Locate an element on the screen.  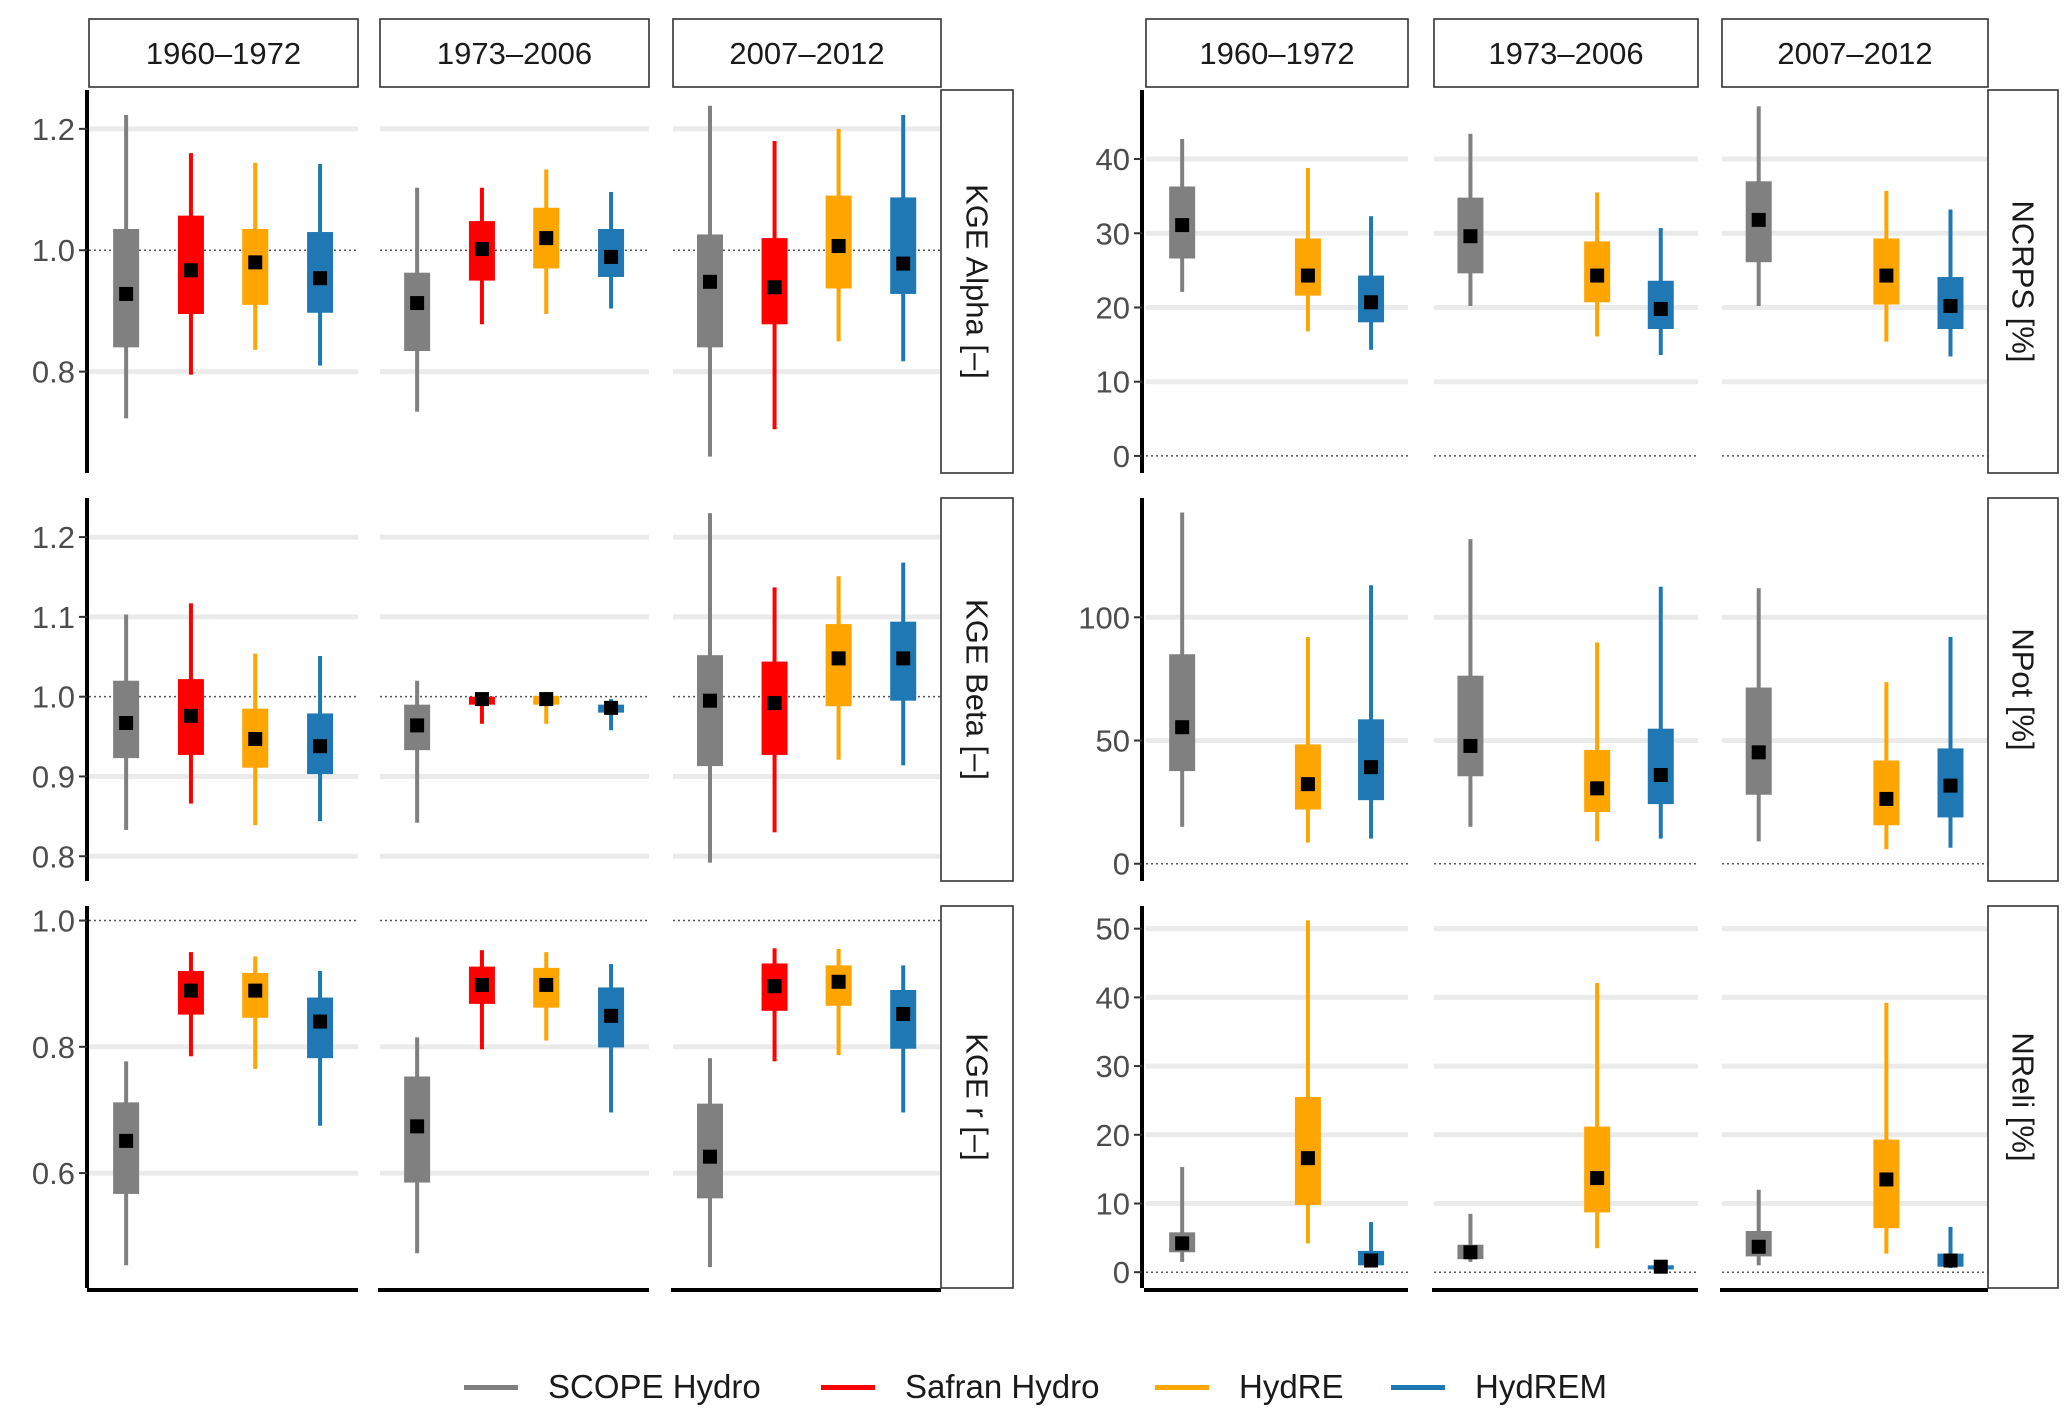
legend-label: HydREM is located at coordinates (1541, 1386).